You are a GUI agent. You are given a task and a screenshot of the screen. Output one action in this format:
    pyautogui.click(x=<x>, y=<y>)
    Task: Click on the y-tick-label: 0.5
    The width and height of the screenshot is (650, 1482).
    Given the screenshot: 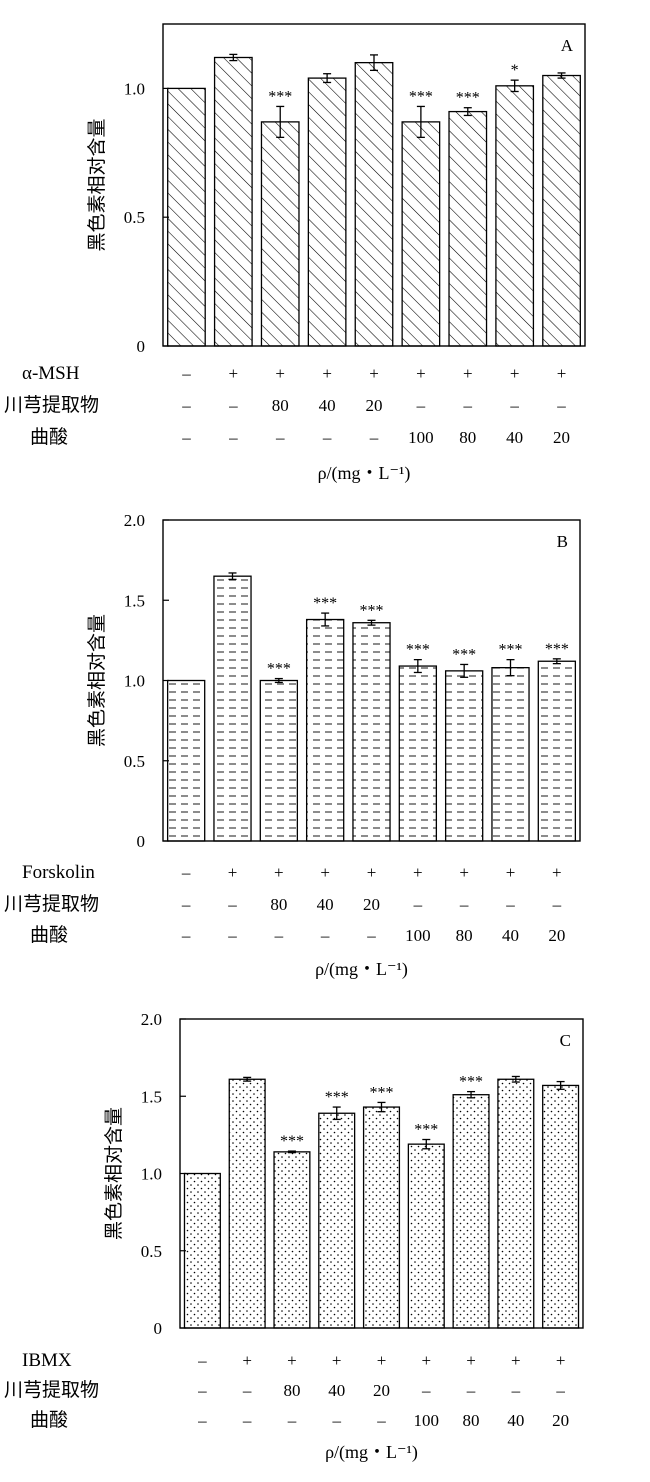 What is the action you would take?
    pyautogui.click(x=134, y=761)
    